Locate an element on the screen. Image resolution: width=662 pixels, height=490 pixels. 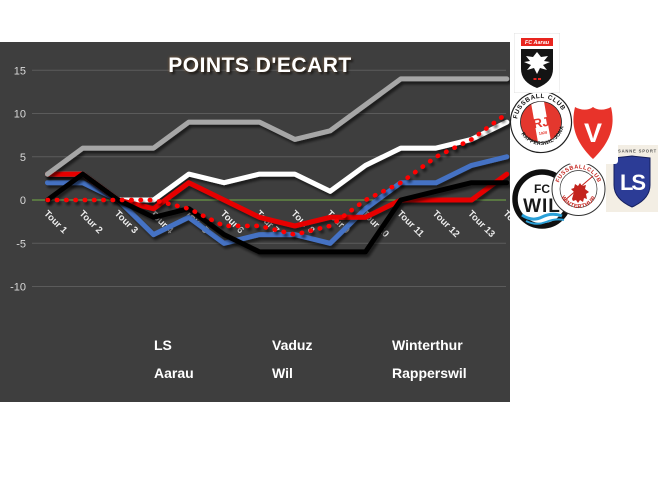
y-tick-label: 0 is located at coordinates (23, 201).